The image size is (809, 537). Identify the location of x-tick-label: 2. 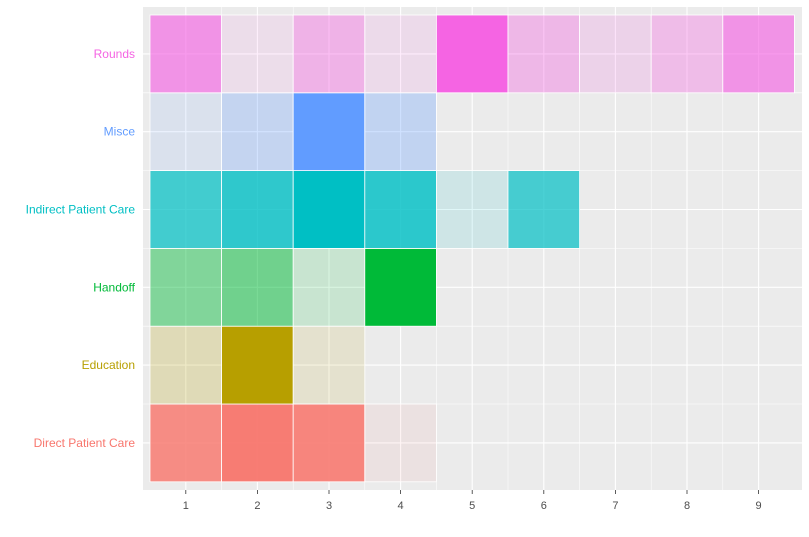
(257, 506).